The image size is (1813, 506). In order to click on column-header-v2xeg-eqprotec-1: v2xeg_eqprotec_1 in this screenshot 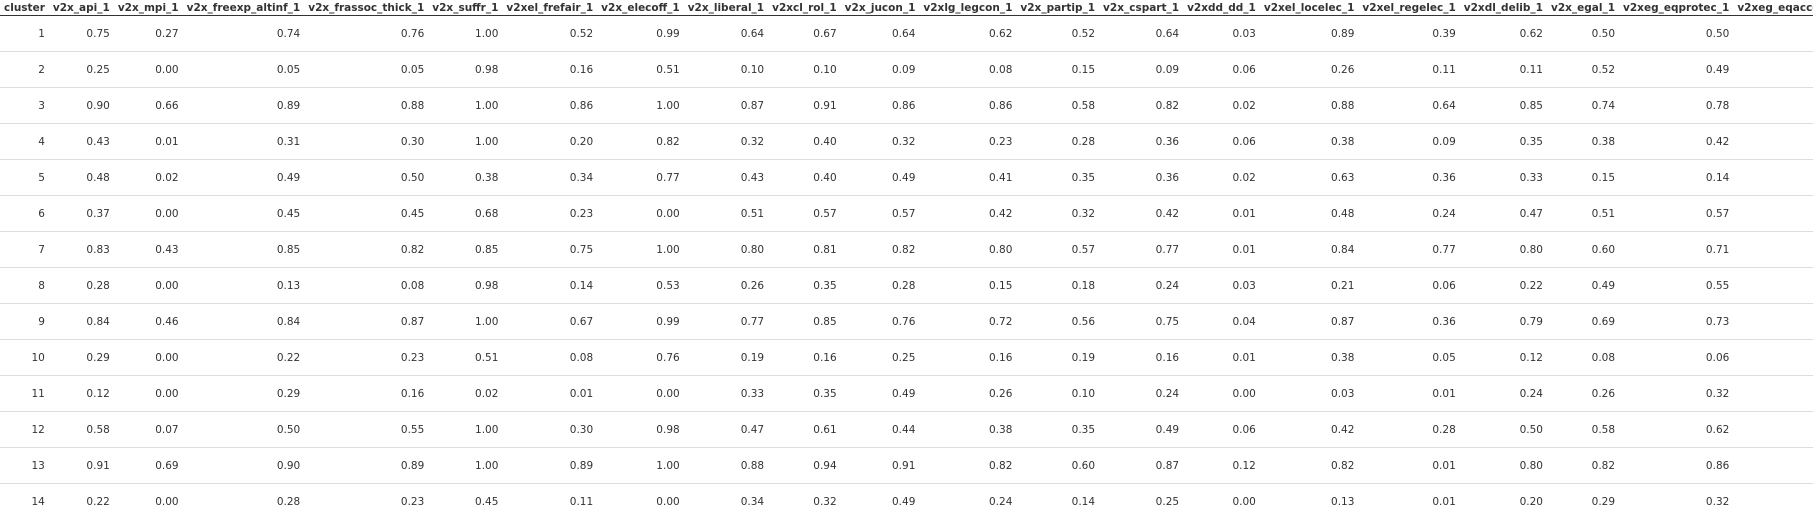, I will do `click(1676, 8)`.